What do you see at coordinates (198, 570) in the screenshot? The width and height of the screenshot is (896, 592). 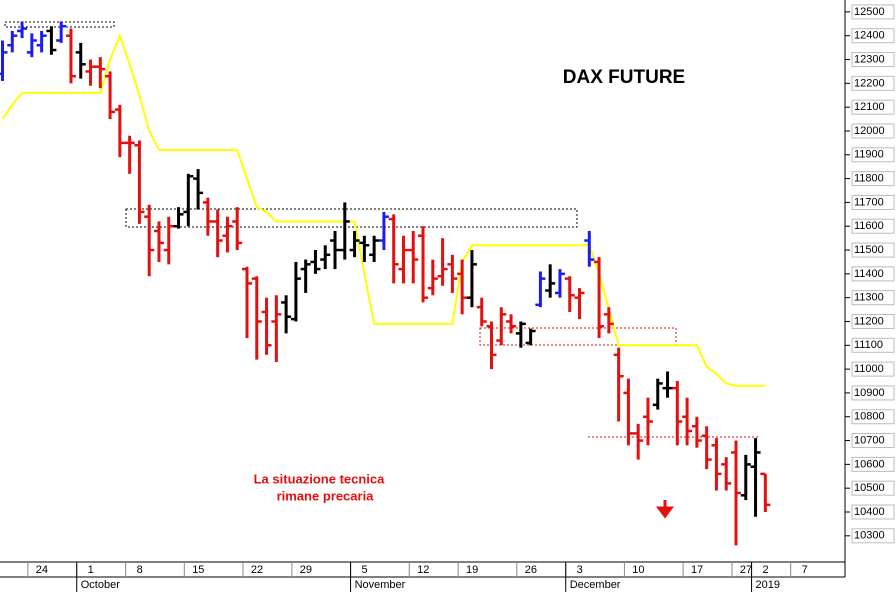 I see `x-tick-label: 15` at bounding box center [198, 570].